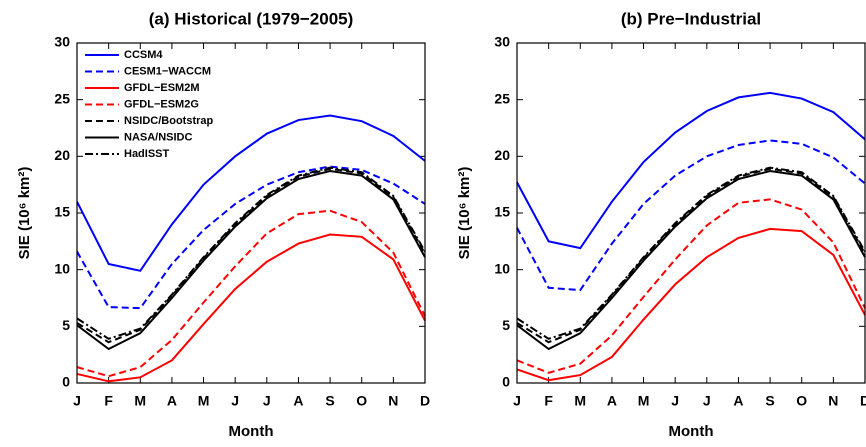 This screenshot has height=447, width=866. Describe the element at coordinates (161, 88) in the screenshot. I see `legend-label: GFDL−ESM2M` at that location.